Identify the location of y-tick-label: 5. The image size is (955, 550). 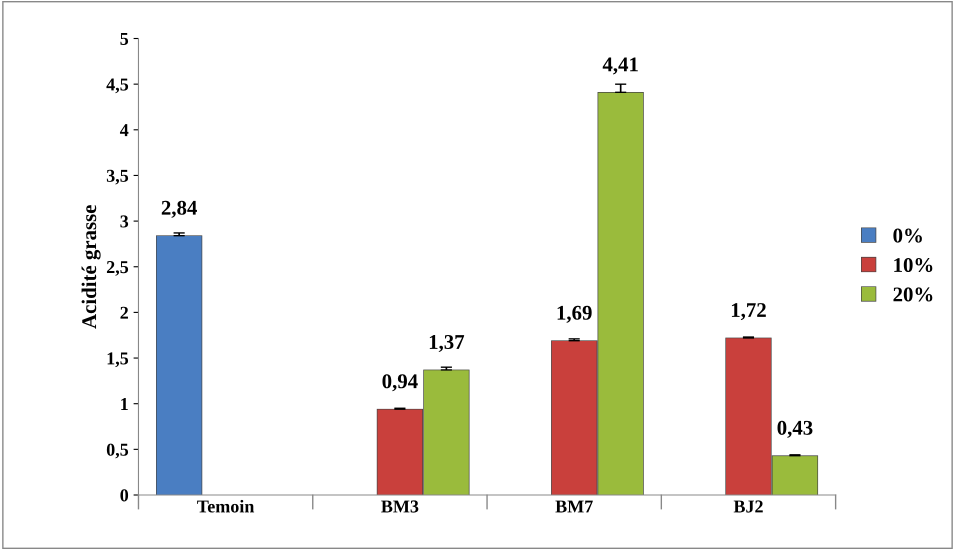
(124, 38).